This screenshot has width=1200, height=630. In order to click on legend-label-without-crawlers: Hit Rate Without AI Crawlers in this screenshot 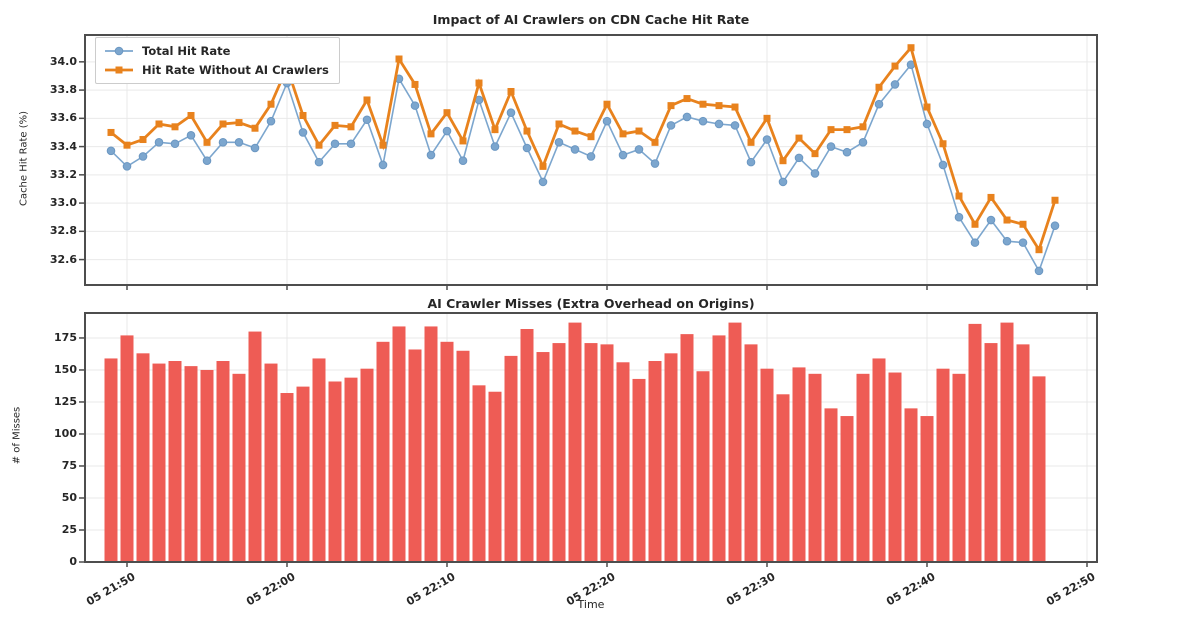, I will do `click(235, 70)`.